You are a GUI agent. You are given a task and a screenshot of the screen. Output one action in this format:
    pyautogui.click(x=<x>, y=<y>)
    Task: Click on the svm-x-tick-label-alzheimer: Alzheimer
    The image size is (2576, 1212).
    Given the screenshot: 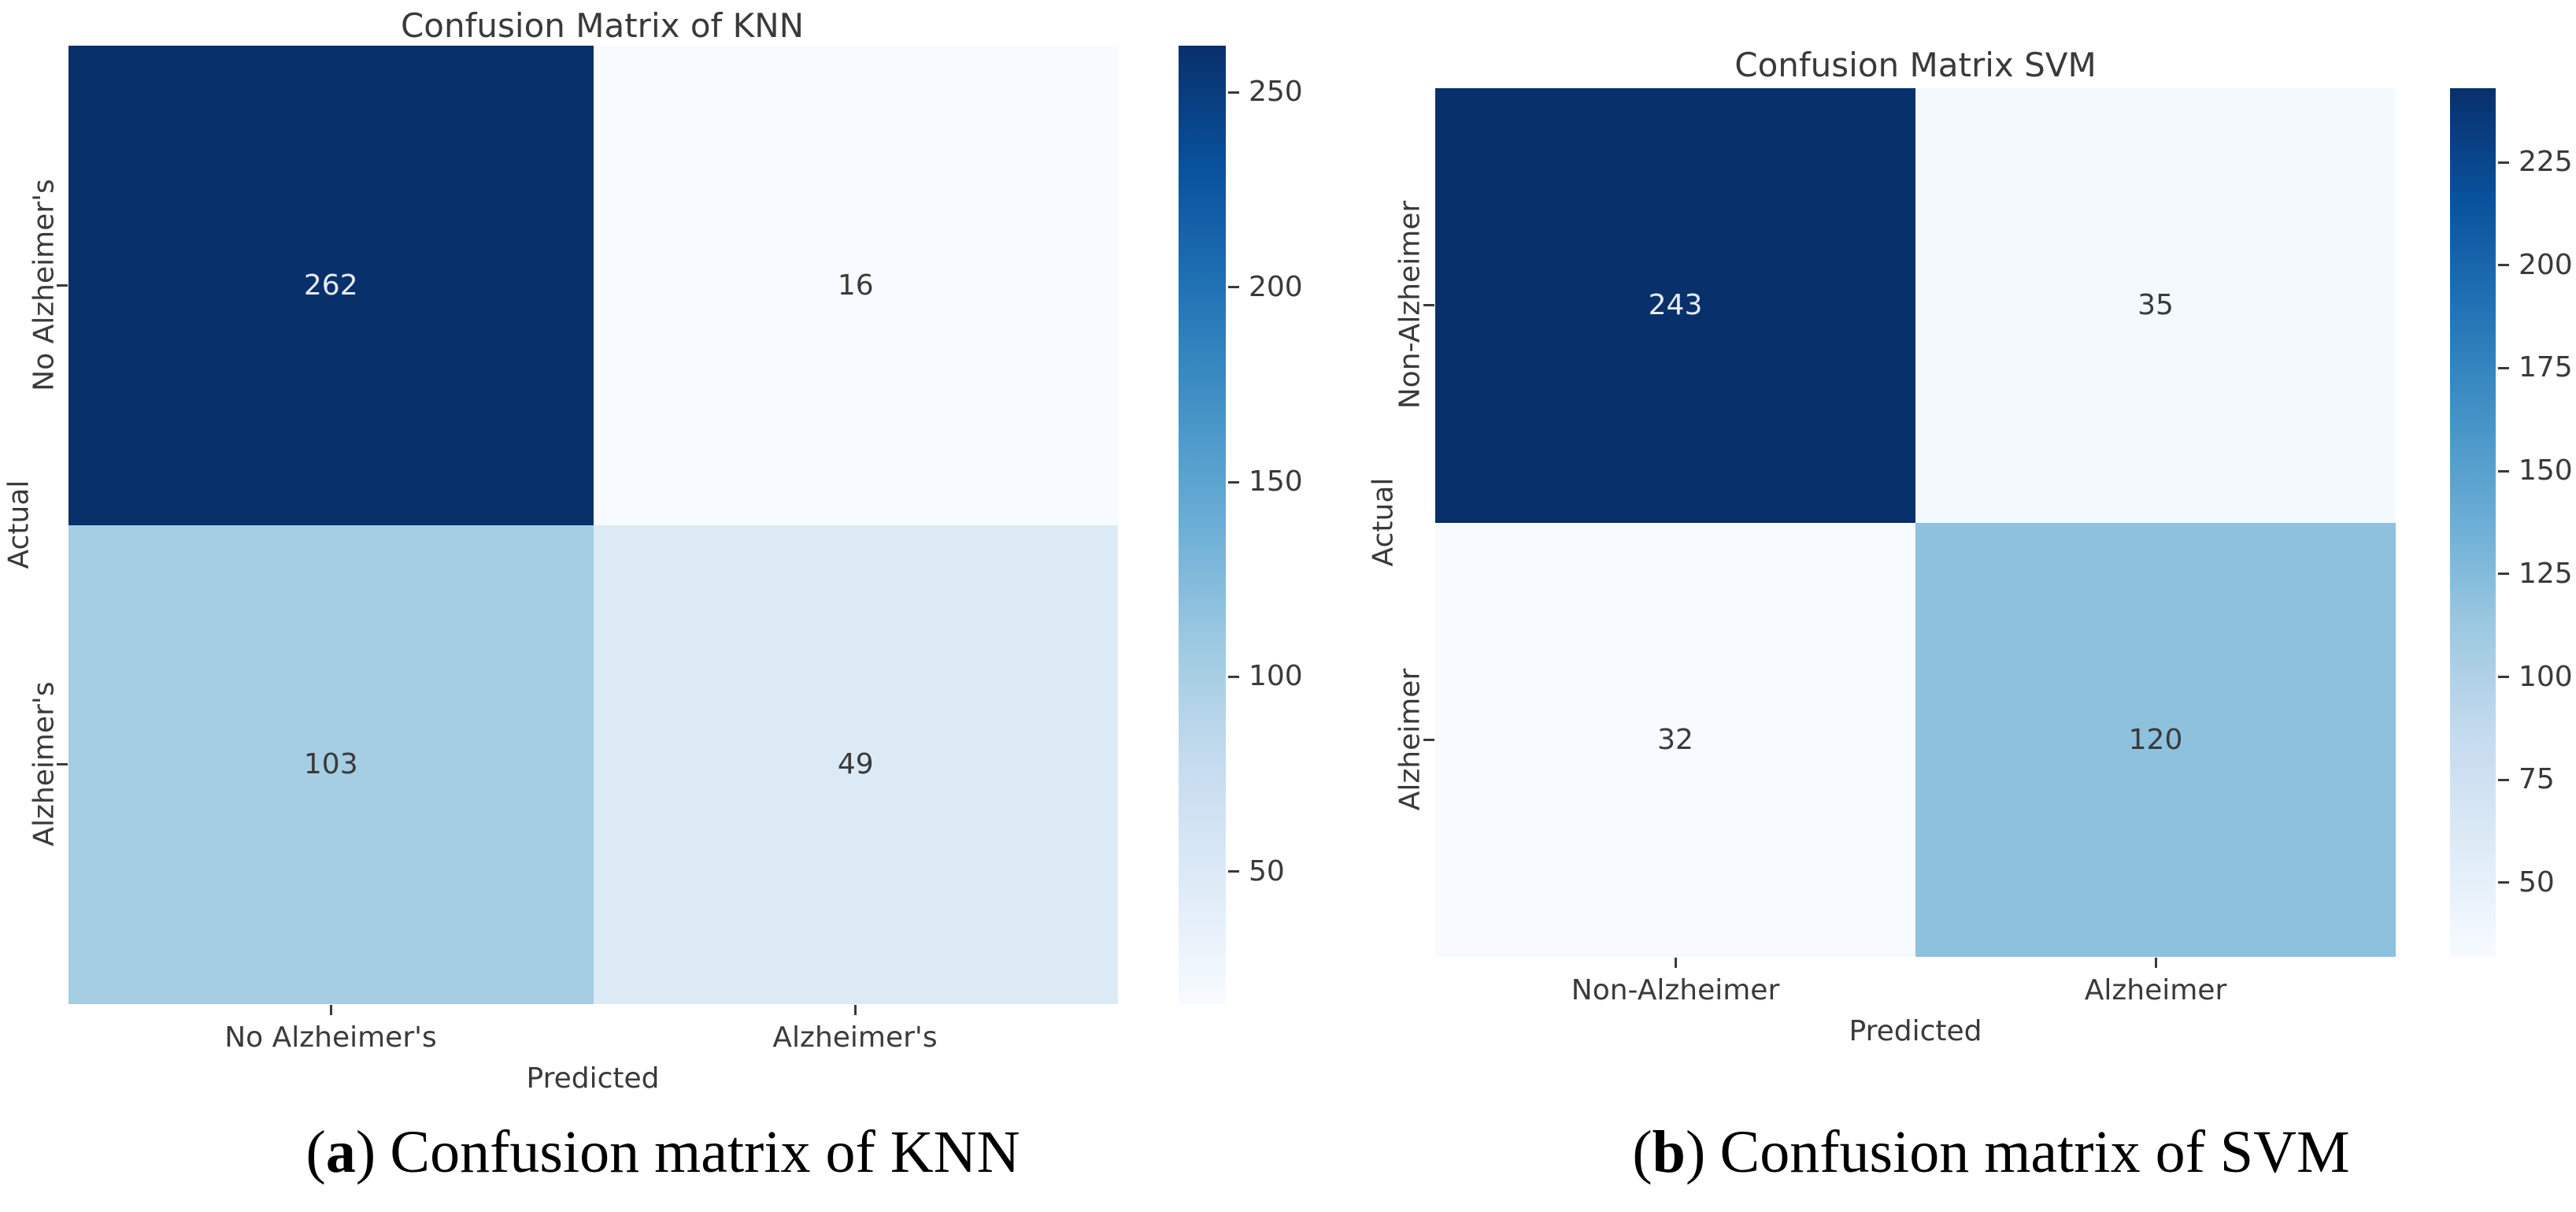 What is the action you would take?
    pyautogui.click(x=2155, y=990)
    